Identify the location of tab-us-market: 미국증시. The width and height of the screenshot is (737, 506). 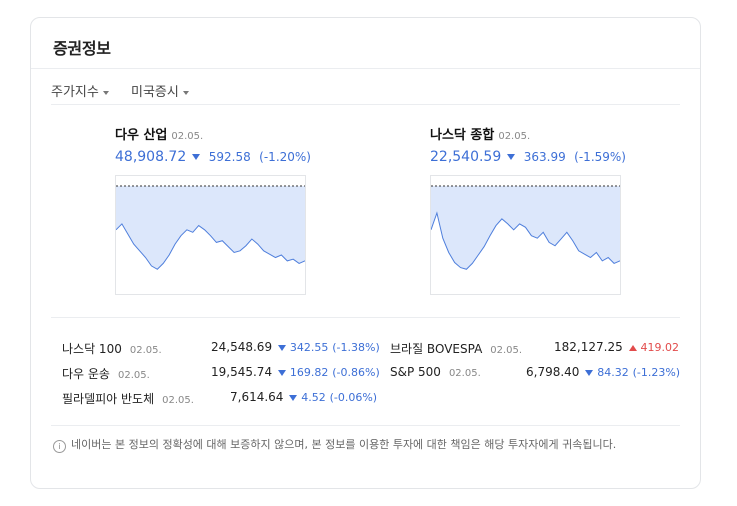
(160, 90).